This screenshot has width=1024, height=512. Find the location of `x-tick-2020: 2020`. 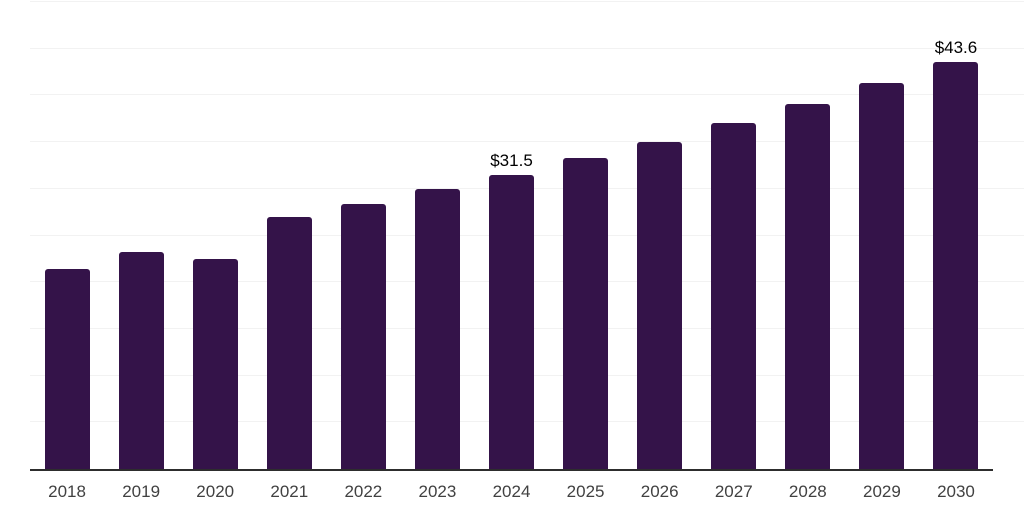

x-tick-2020: 2020 is located at coordinates (215, 491).